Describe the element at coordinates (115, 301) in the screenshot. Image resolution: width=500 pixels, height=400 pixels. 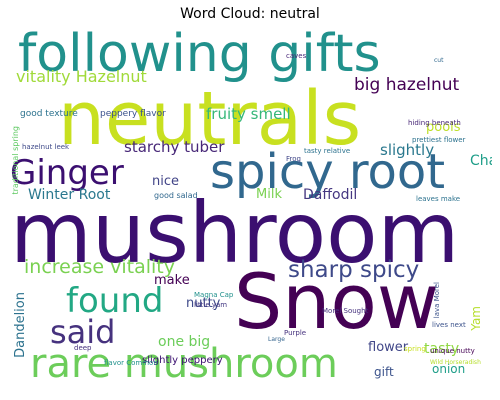
I see `cloud-word: found` at that location.